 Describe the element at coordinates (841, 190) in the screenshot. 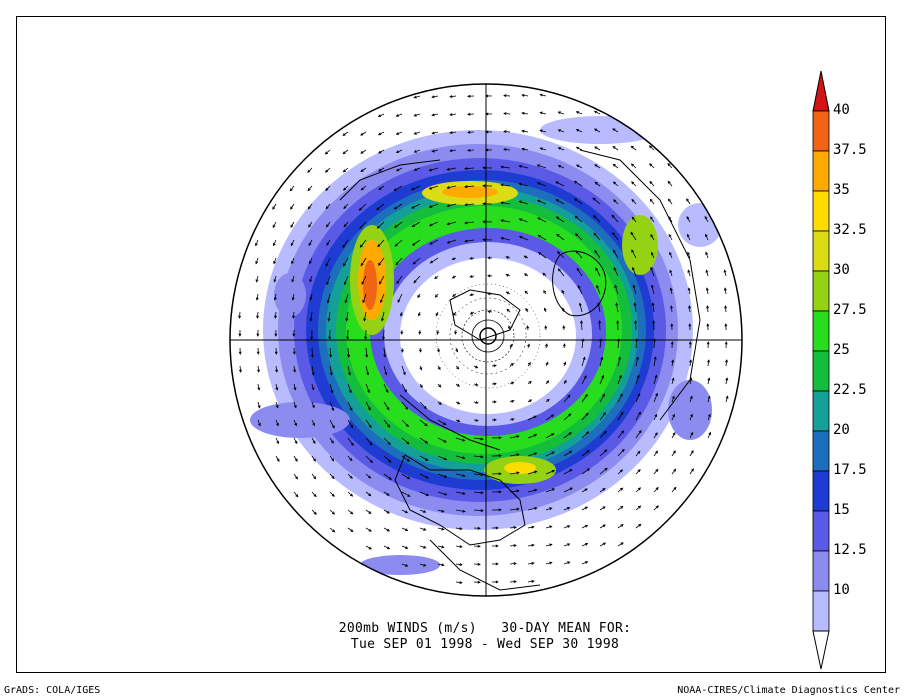

I see `colorbar-label: 35` at that location.